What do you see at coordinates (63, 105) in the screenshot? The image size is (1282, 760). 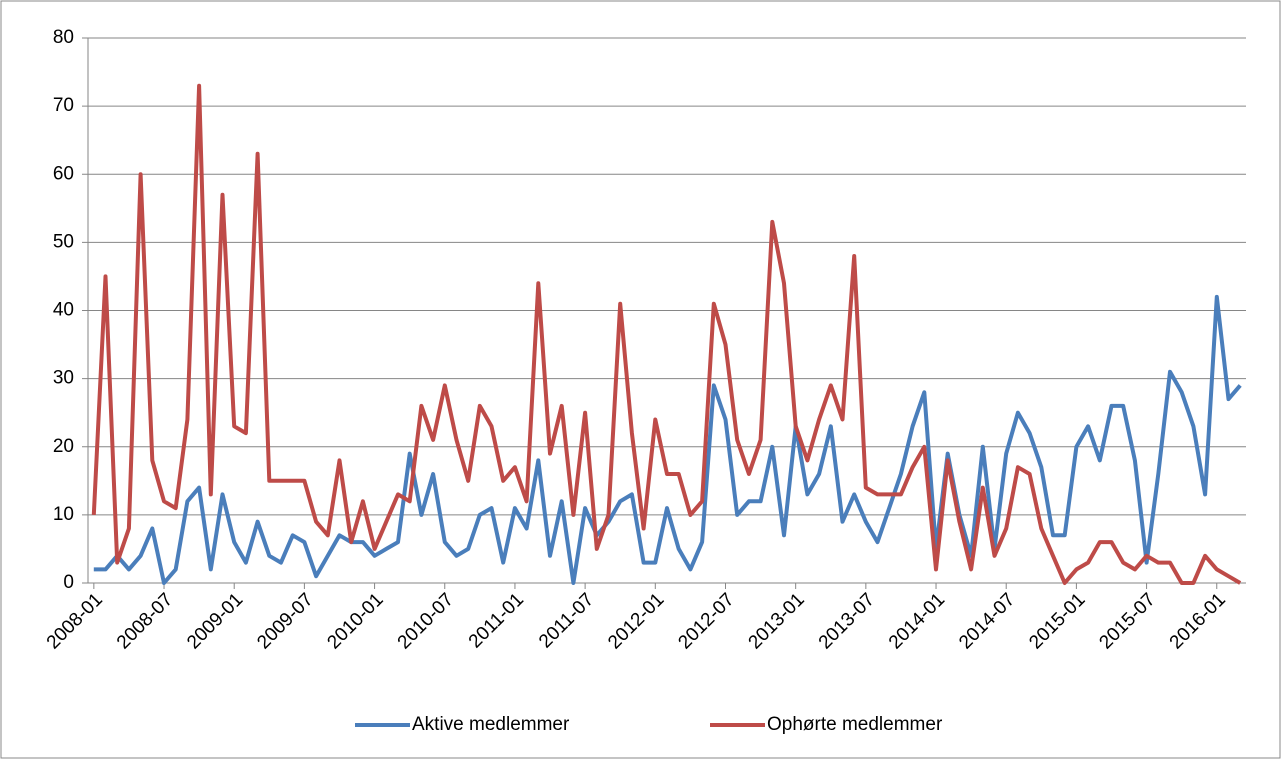 I see `y-tick-label: 70` at bounding box center [63, 105].